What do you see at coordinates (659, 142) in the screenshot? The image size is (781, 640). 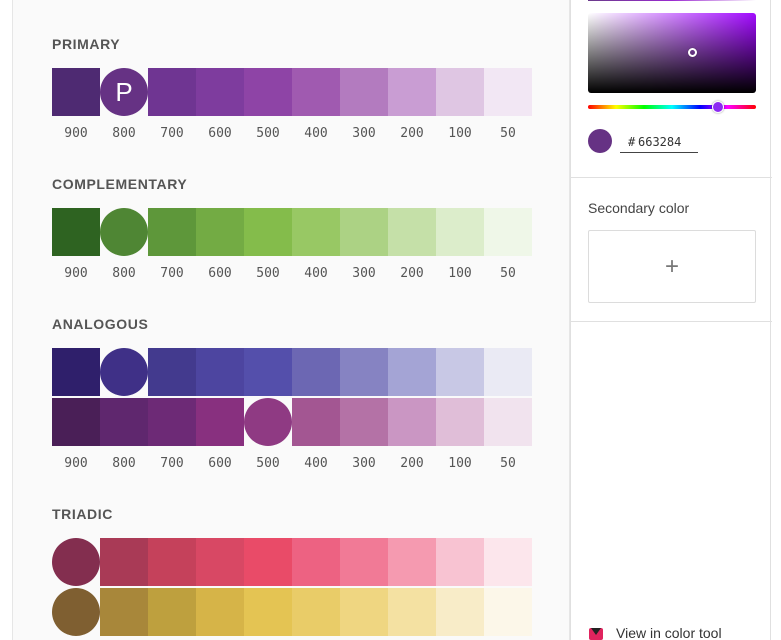 I see `hex-input` at bounding box center [659, 142].